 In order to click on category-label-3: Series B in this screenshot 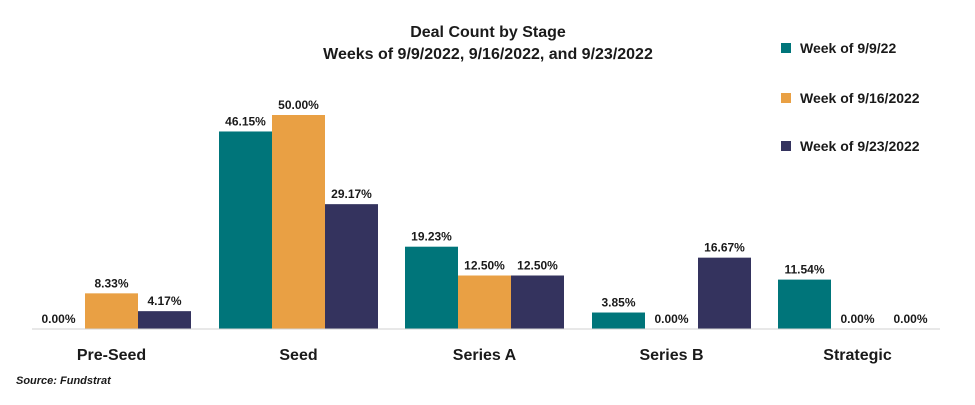, I will do `click(671, 355)`.